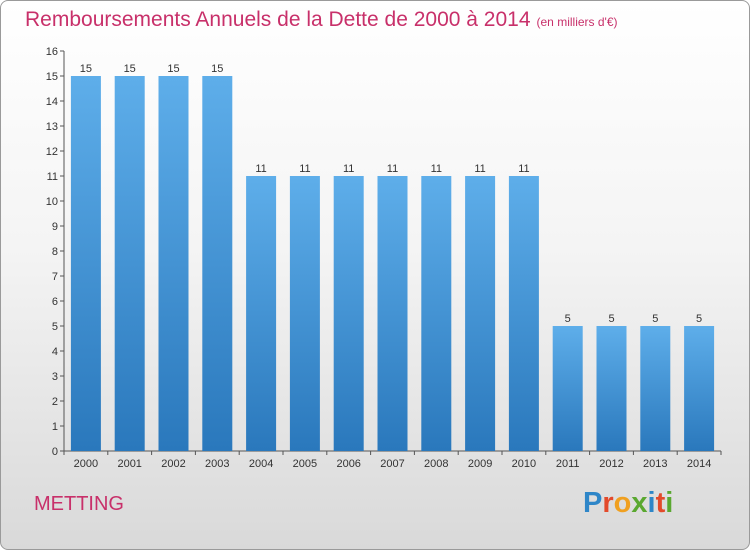  I want to click on x-tick-label: 2003, so click(217, 464).